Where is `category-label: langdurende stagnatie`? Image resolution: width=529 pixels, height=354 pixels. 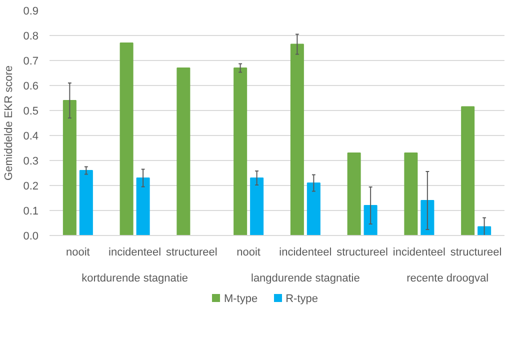 category-label: langdurende stagnatie is located at coordinates (305, 278).